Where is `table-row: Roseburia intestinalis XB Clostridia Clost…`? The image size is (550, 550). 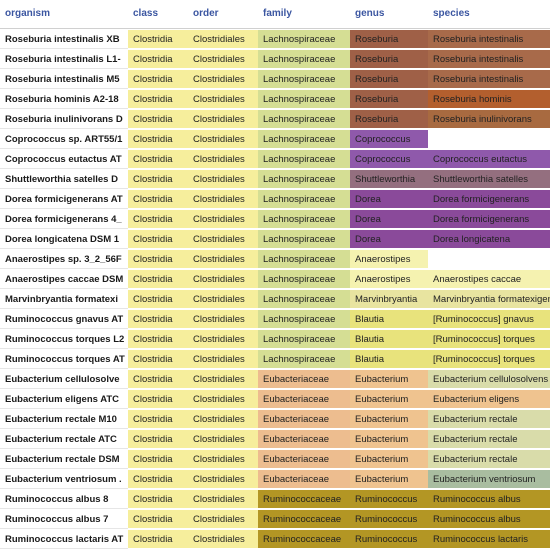 table-row: Roseburia intestinalis XB Clostridia Clost… is located at coordinates (275, 40).